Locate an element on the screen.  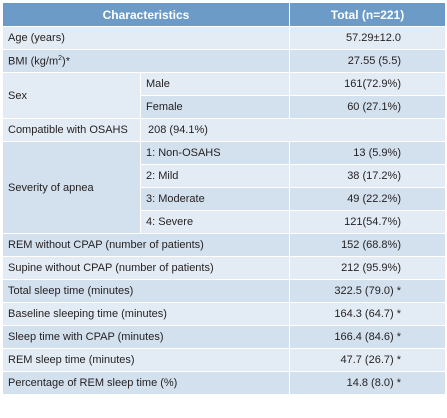
row-label: Baseline sleeping time (minutes) is located at coordinates (146, 314).